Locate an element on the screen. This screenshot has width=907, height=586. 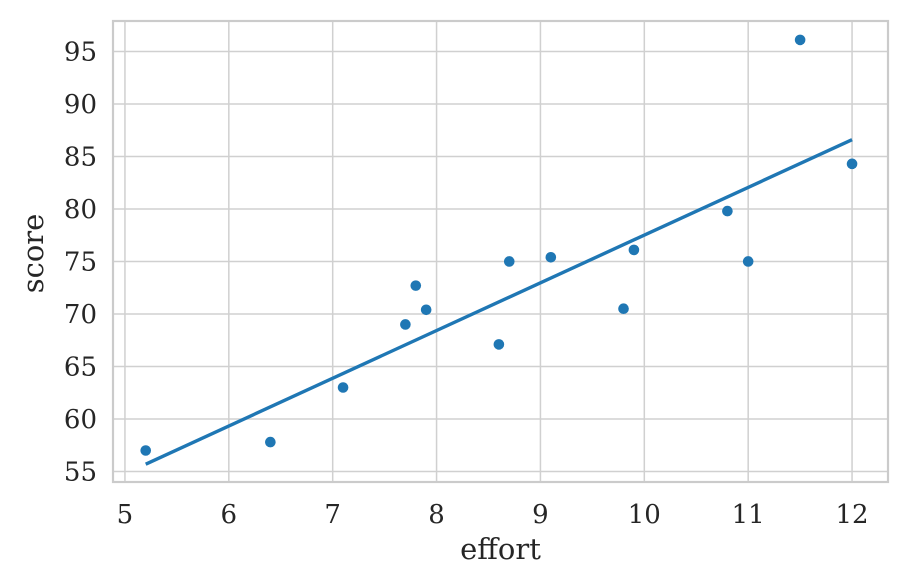
y-tick-labels: 55 60 65 70 75 80 85 90 95 is located at coordinates (80, 262).